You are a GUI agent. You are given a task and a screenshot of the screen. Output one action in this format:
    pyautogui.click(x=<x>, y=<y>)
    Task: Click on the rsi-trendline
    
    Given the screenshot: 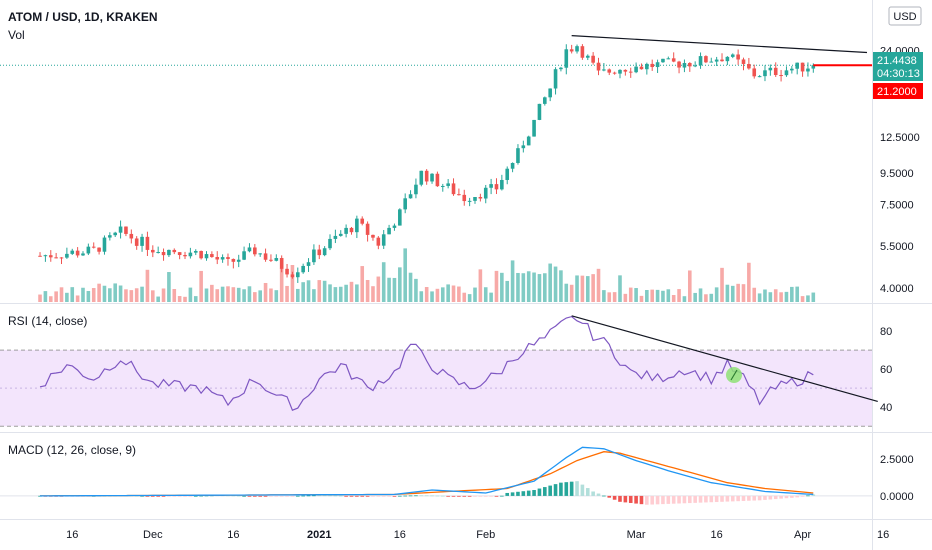 What is the action you would take?
    pyautogui.click(x=724, y=359)
    